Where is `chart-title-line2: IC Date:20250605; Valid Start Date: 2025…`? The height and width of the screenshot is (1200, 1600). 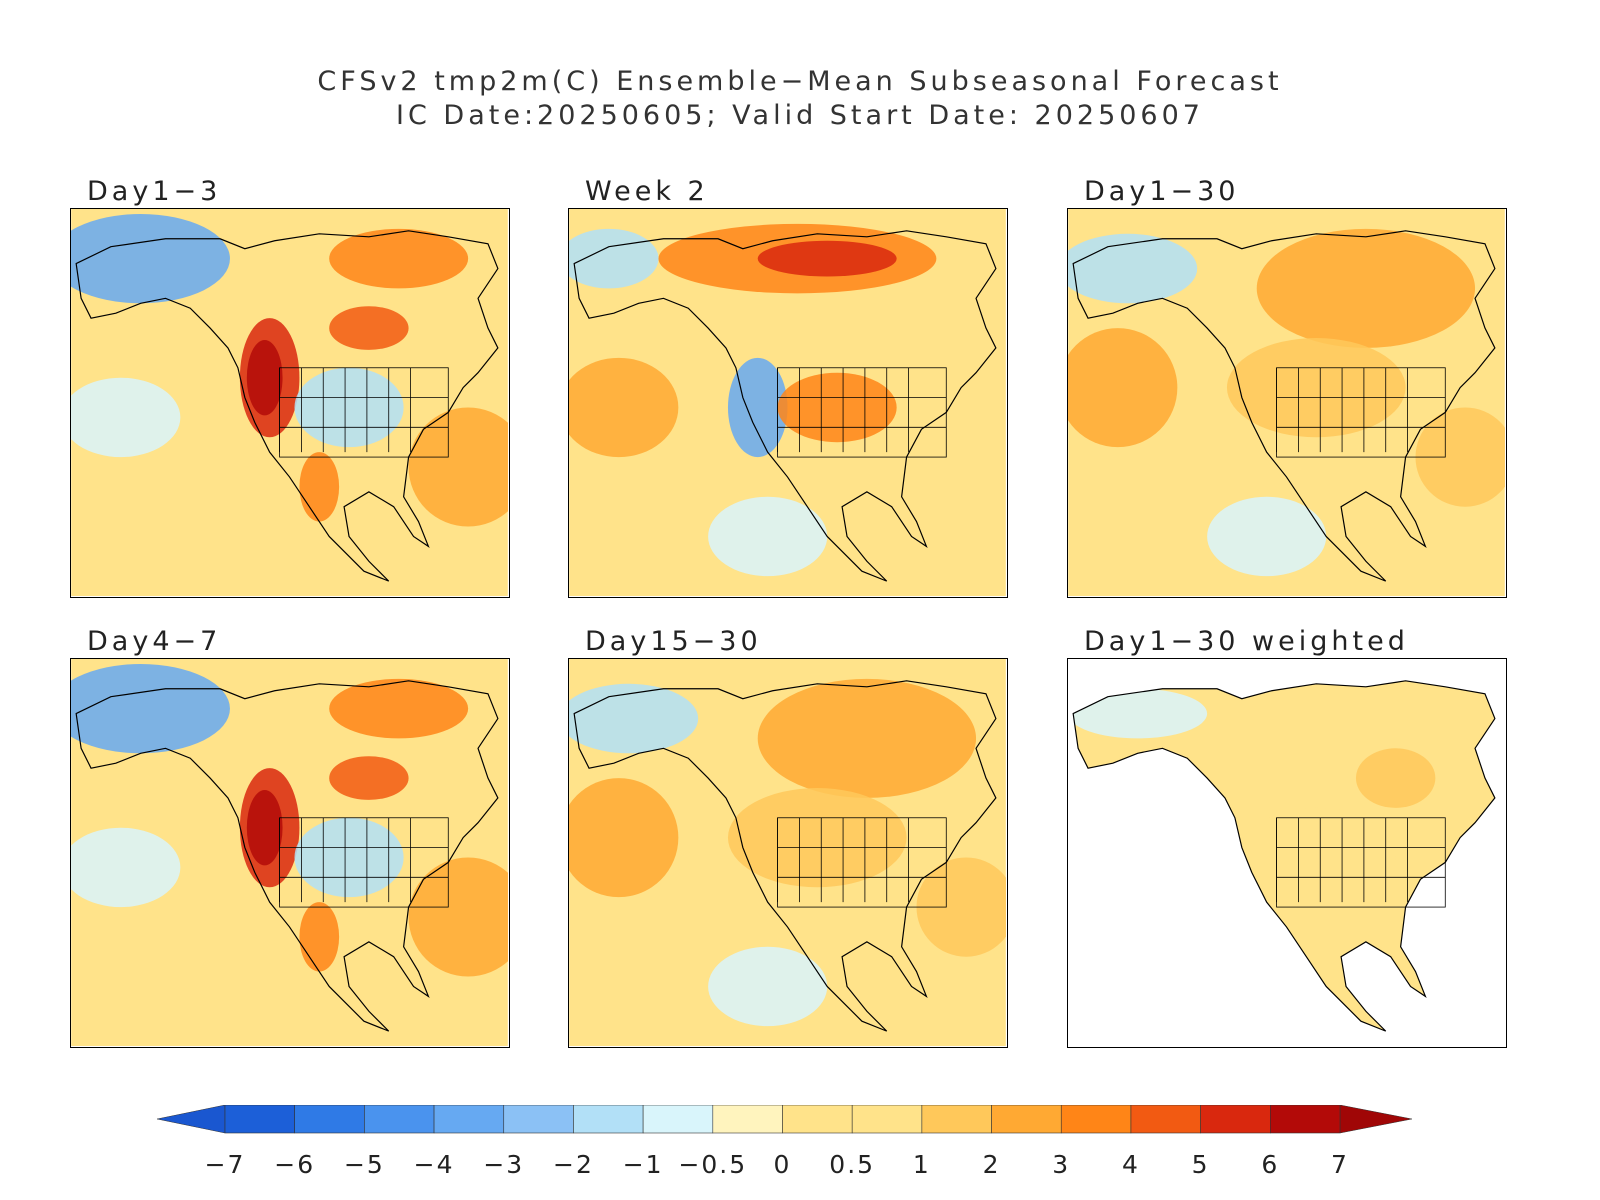 chart-title-line2: IC Date:20250605; Valid Start Date: 2025… is located at coordinates (800, 115).